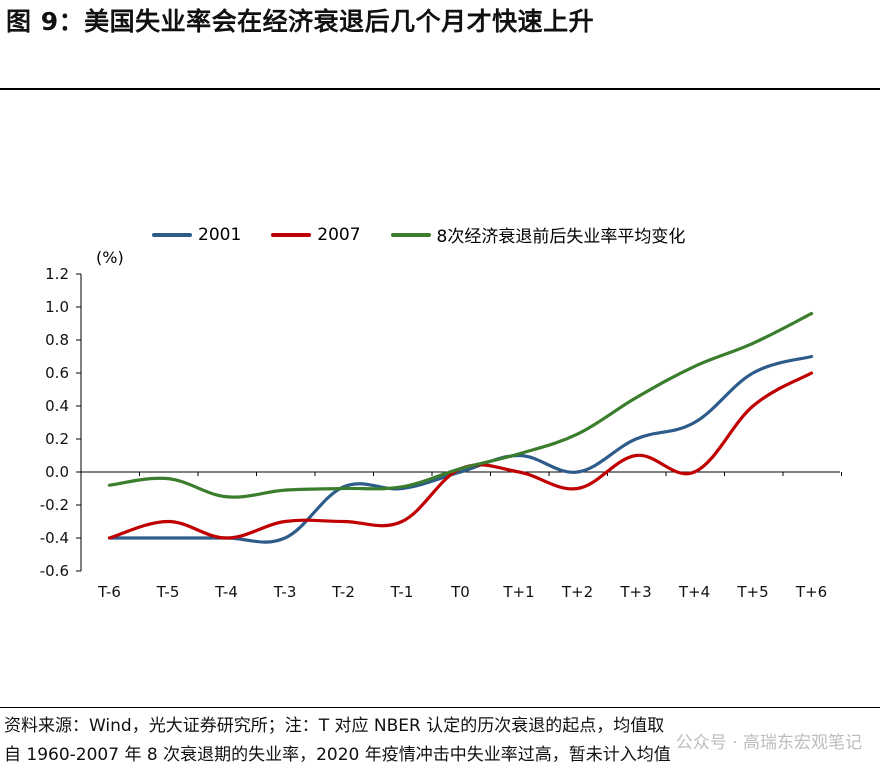 This screenshot has width=888, height=774. Describe the element at coordinates (343, 592) in the screenshot. I see `x-tick-label: T-2` at that location.